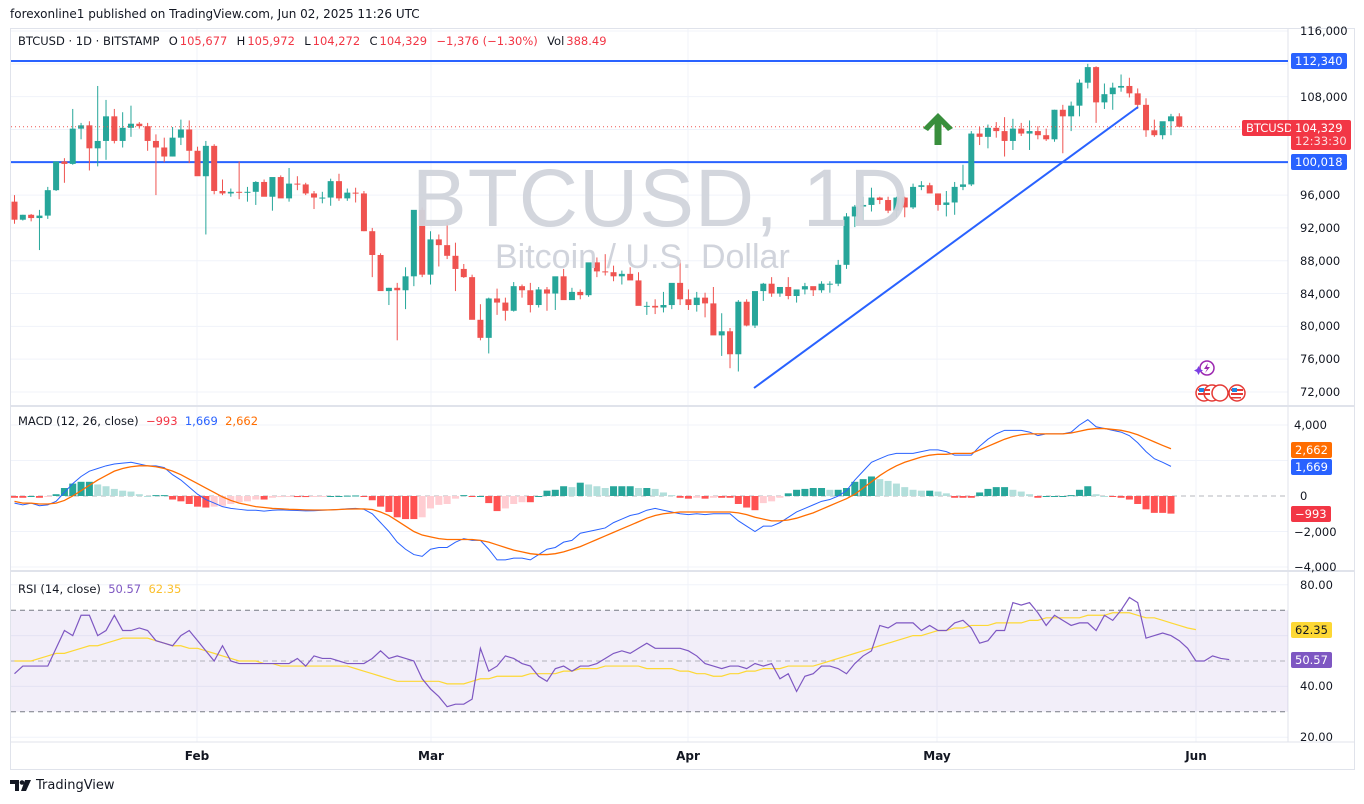  I want to click on symbol-info: BTCUSD · 1D · BITSTAMP, so click(89, 41).